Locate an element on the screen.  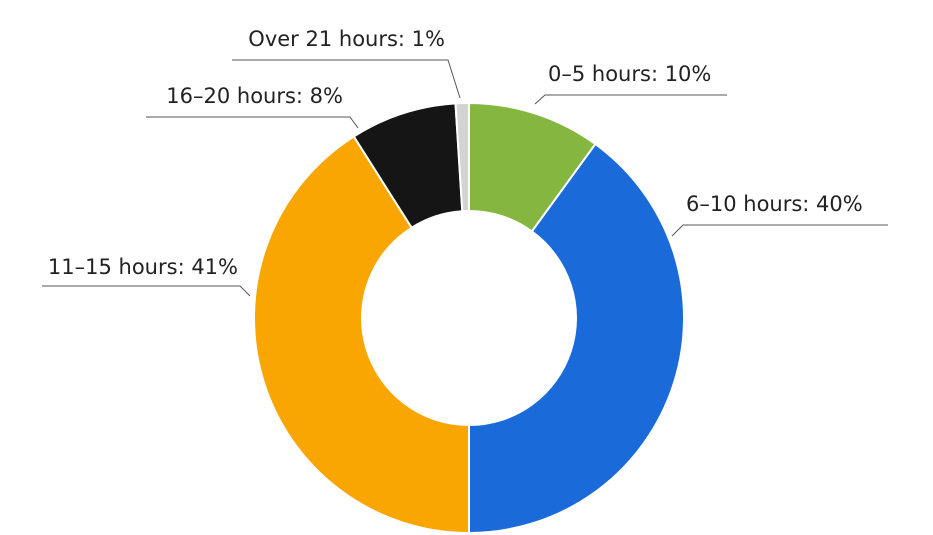
slice-label: 6–10 hours: 40% is located at coordinates (774, 204).